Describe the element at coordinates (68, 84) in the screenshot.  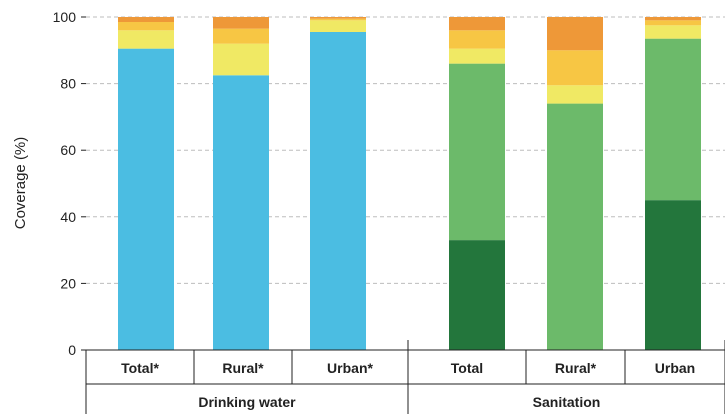
I see `y-tick-label-80: 80` at that location.